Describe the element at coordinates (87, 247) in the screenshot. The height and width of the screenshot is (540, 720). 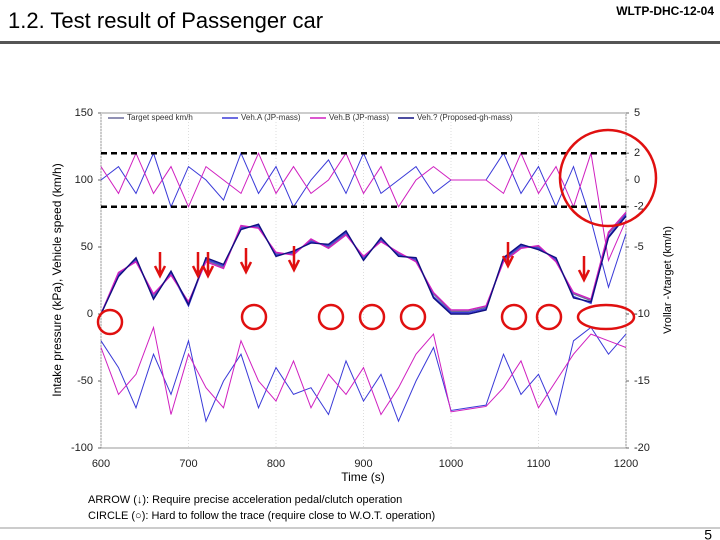
I see `y-tick-label: 50` at that location.